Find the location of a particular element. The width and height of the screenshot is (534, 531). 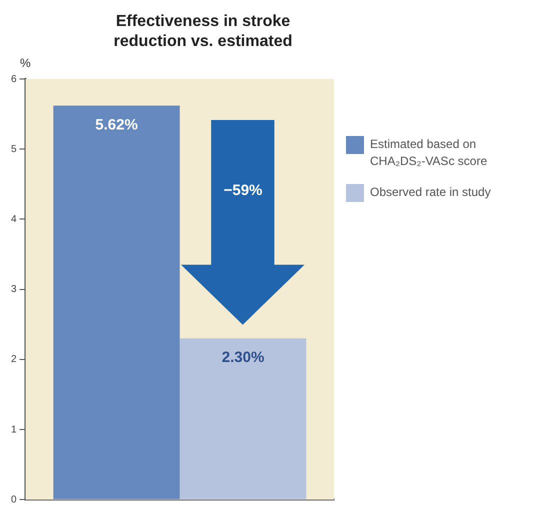

chart-title: Effectiveness in stroke reduction vs. estimated is located at coordinates (203, 32).